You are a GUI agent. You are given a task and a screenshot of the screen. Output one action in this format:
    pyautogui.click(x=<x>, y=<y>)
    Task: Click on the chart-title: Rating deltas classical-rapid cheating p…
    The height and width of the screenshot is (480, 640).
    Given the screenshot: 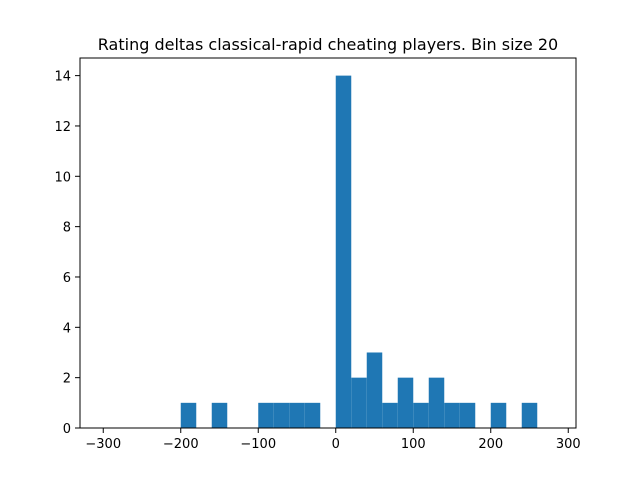 What is the action you would take?
    pyautogui.click(x=328, y=44)
    